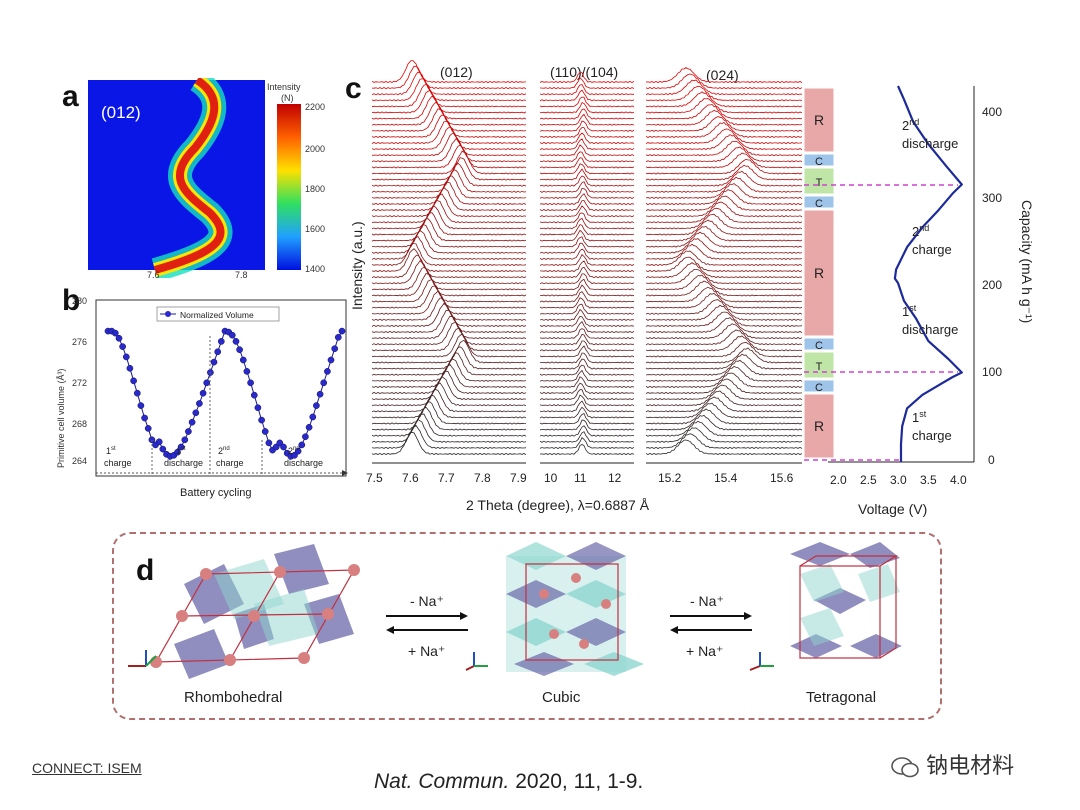 The width and height of the screenshot is (1080, 810). What do you see at coordinates (121, 112) in the screenshot?
I see `panel-a-label: (012)` at bounding box center [121, 112].